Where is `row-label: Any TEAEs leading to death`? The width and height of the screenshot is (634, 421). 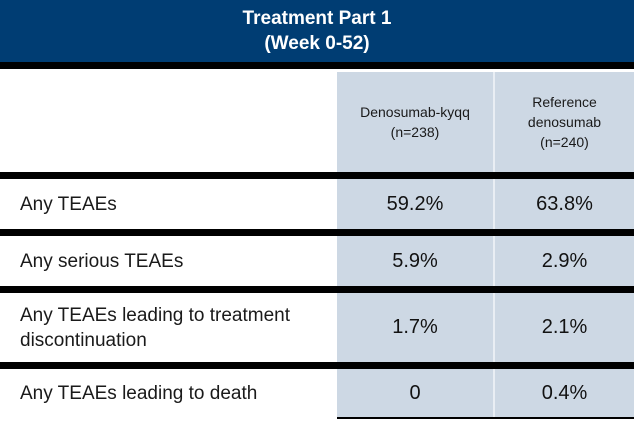
row-label: Any TEAEs leading to death is located at coordinates (168, 393).